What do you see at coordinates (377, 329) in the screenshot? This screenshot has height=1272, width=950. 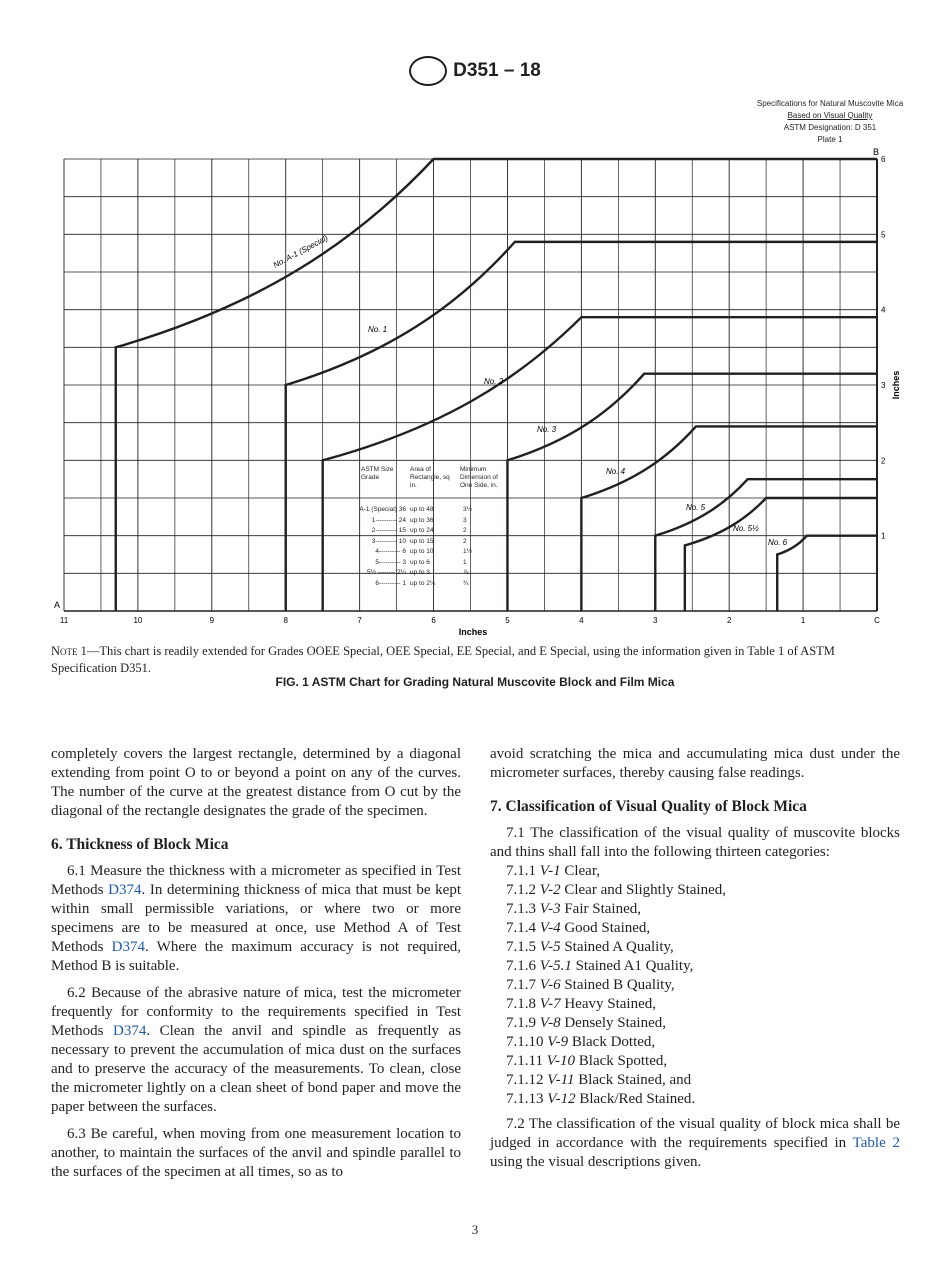 I see `curve-label: No. 1` at bounding box center [377, 329].